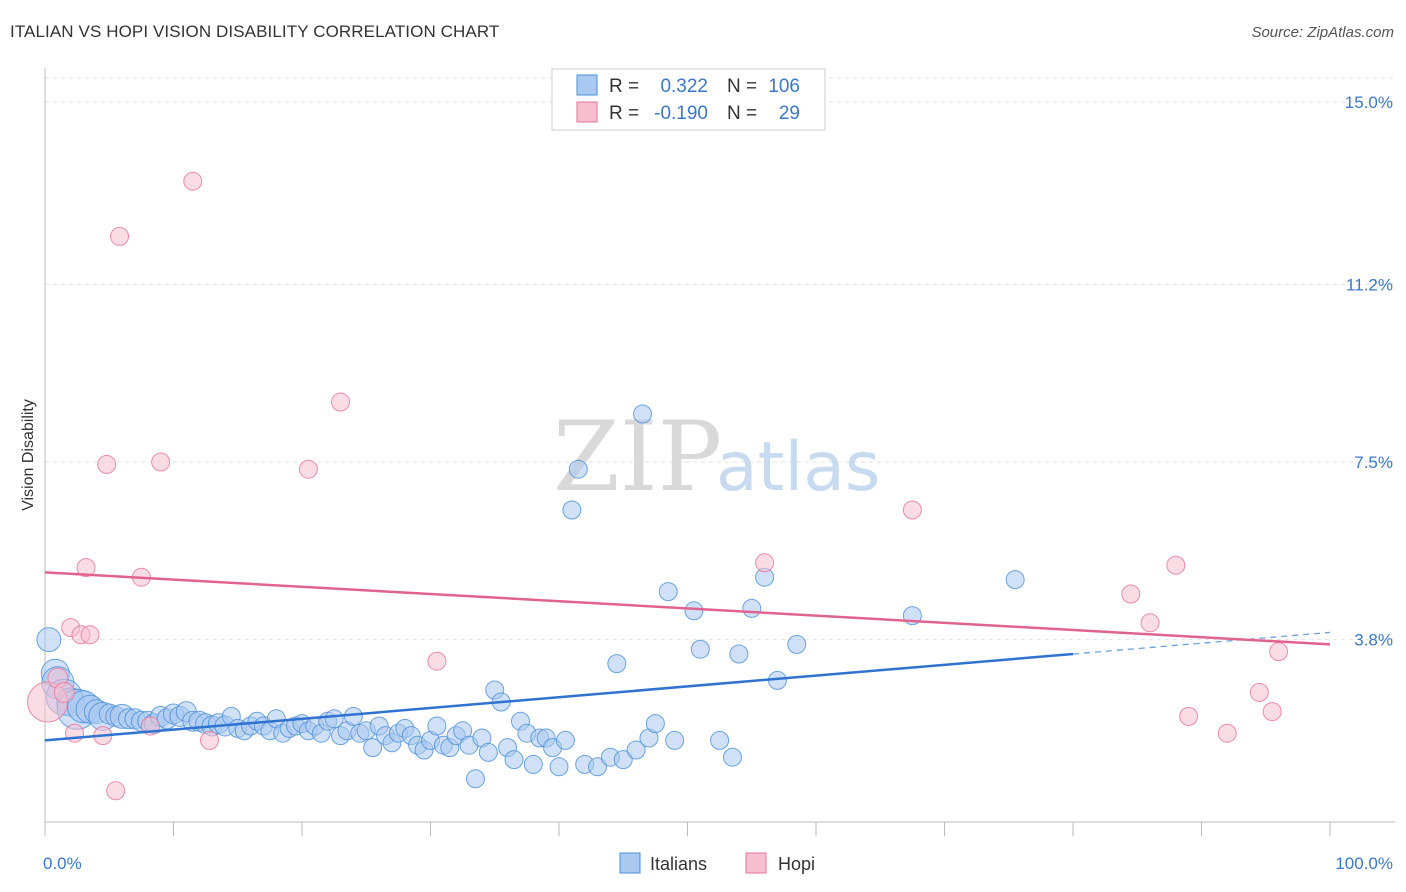 The width and height of the screenshot is (1406, 892). Describe the element at coordinates (624, 86) in the screenshot. I see `italians-r-label: R =` at that location.